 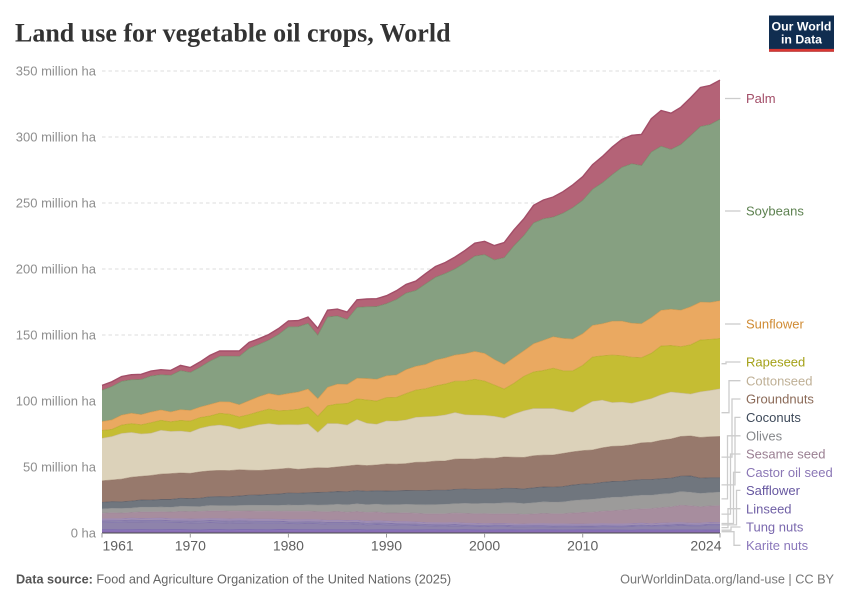 I want to click on svg-text: Sesame seed, so click(x=786, y=454).